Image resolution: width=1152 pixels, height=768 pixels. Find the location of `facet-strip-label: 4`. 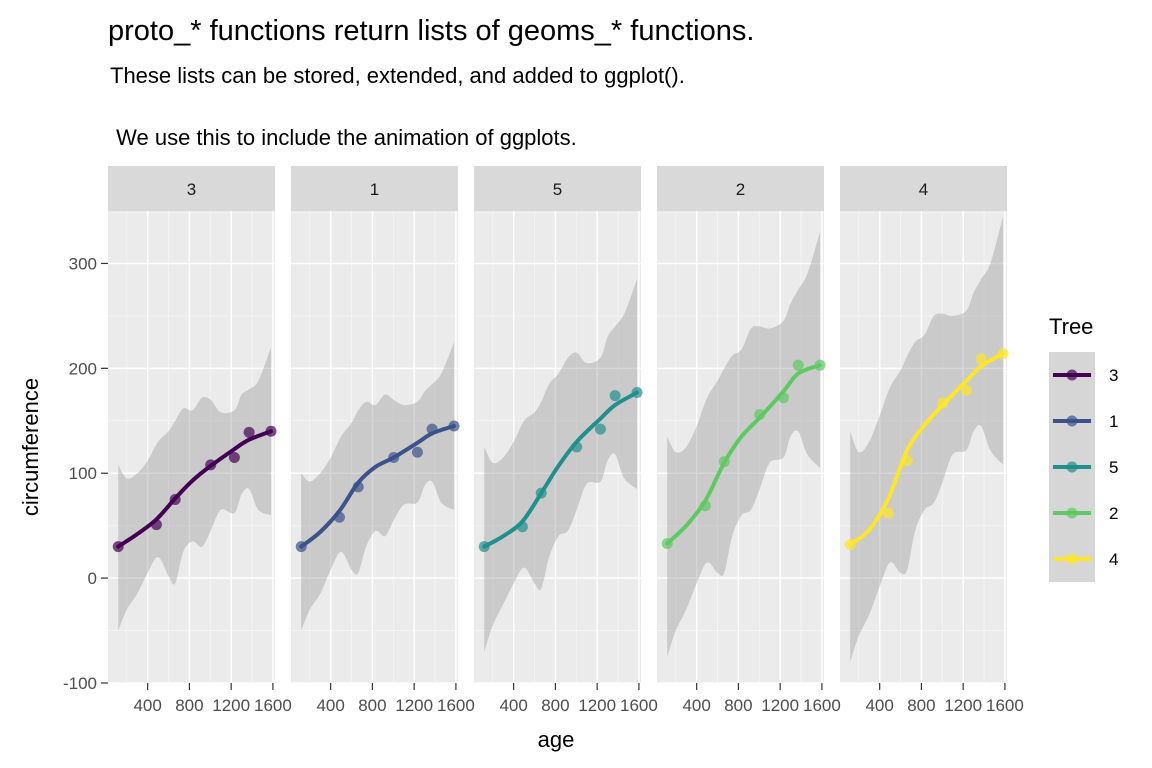

facet-strip-label: 4 is located at coordinates (923, 189).